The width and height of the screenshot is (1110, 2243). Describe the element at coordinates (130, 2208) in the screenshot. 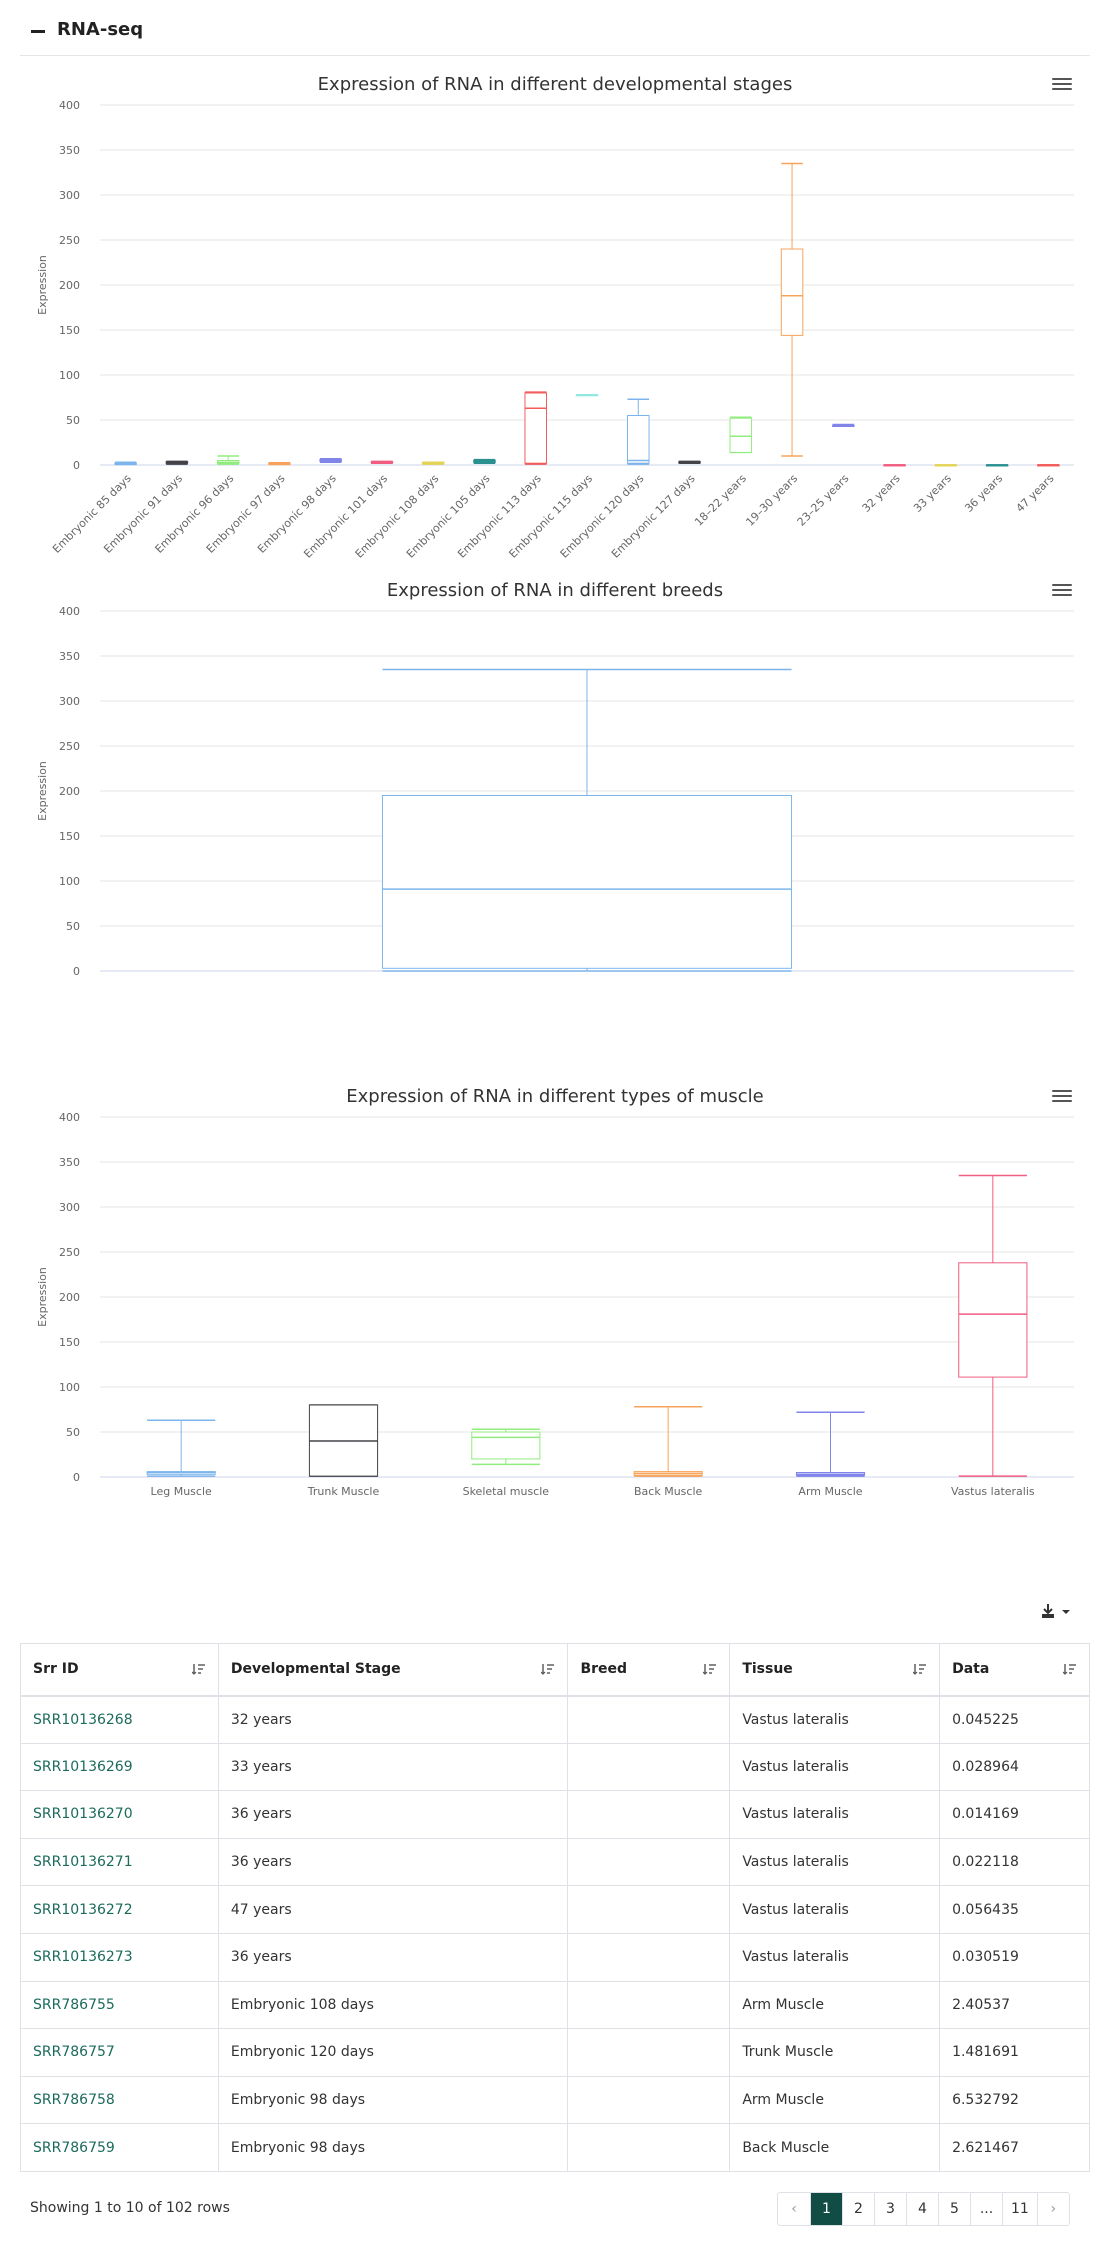

I see `pagination-info: Showing 1 to 10 of 102 rows` at that location.